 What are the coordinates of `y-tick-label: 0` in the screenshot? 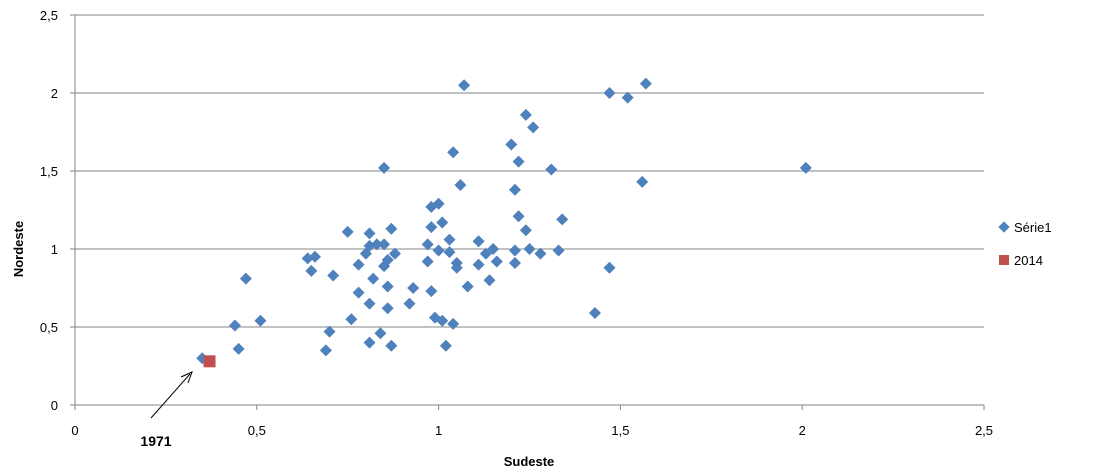 It's located at (54, 405).